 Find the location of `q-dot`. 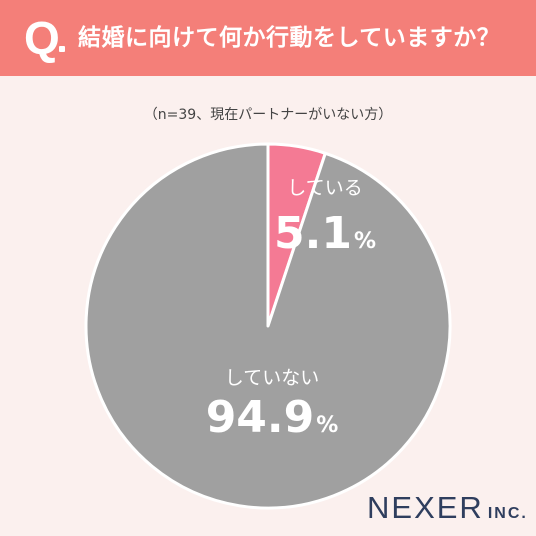

q-dot is located at coordinates (62, 49).